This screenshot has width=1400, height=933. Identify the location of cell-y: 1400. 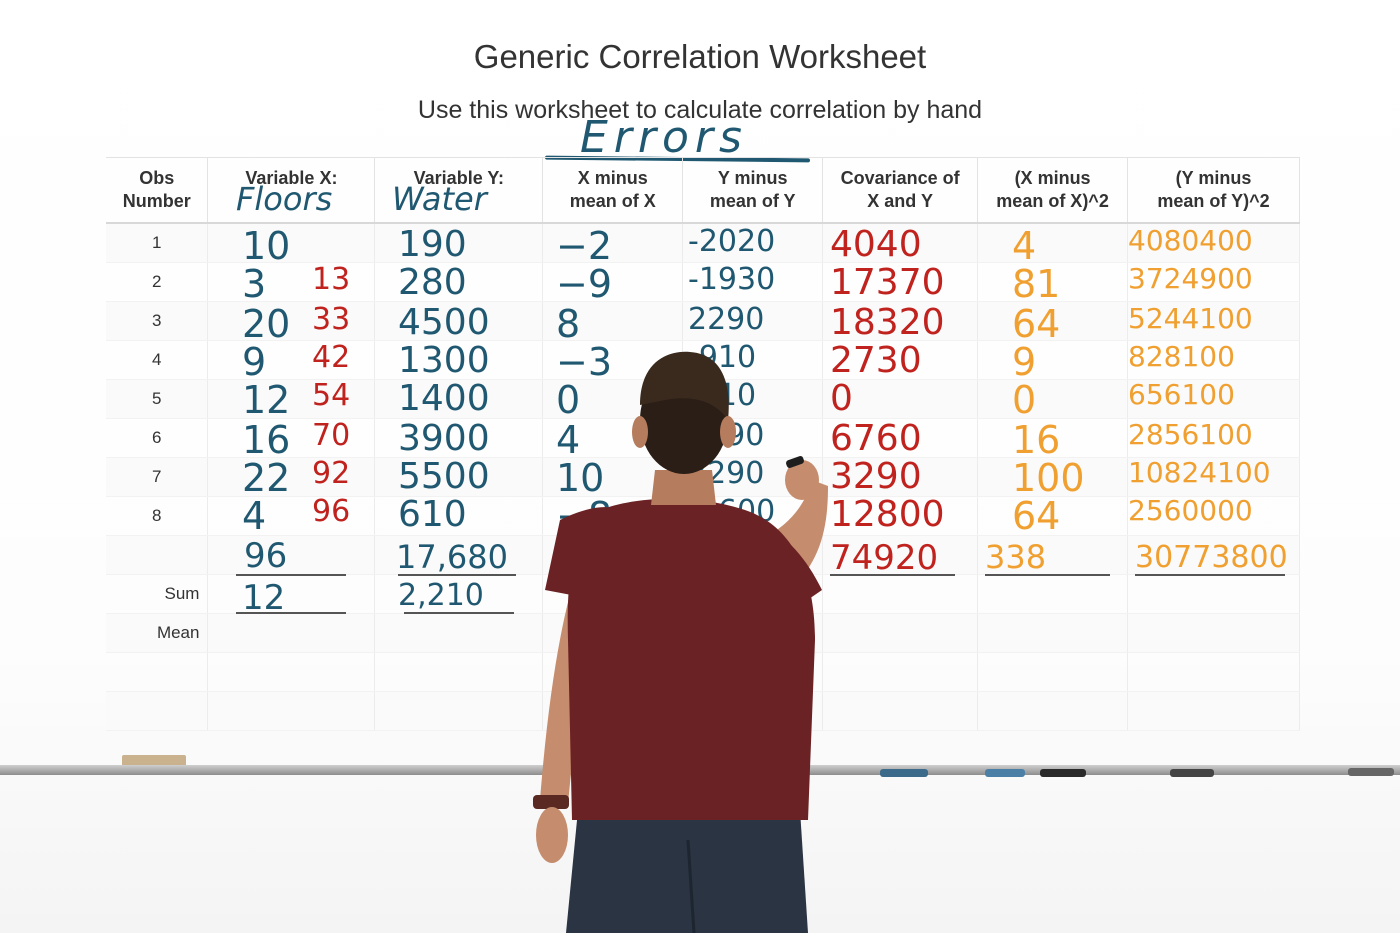
(444, 398).